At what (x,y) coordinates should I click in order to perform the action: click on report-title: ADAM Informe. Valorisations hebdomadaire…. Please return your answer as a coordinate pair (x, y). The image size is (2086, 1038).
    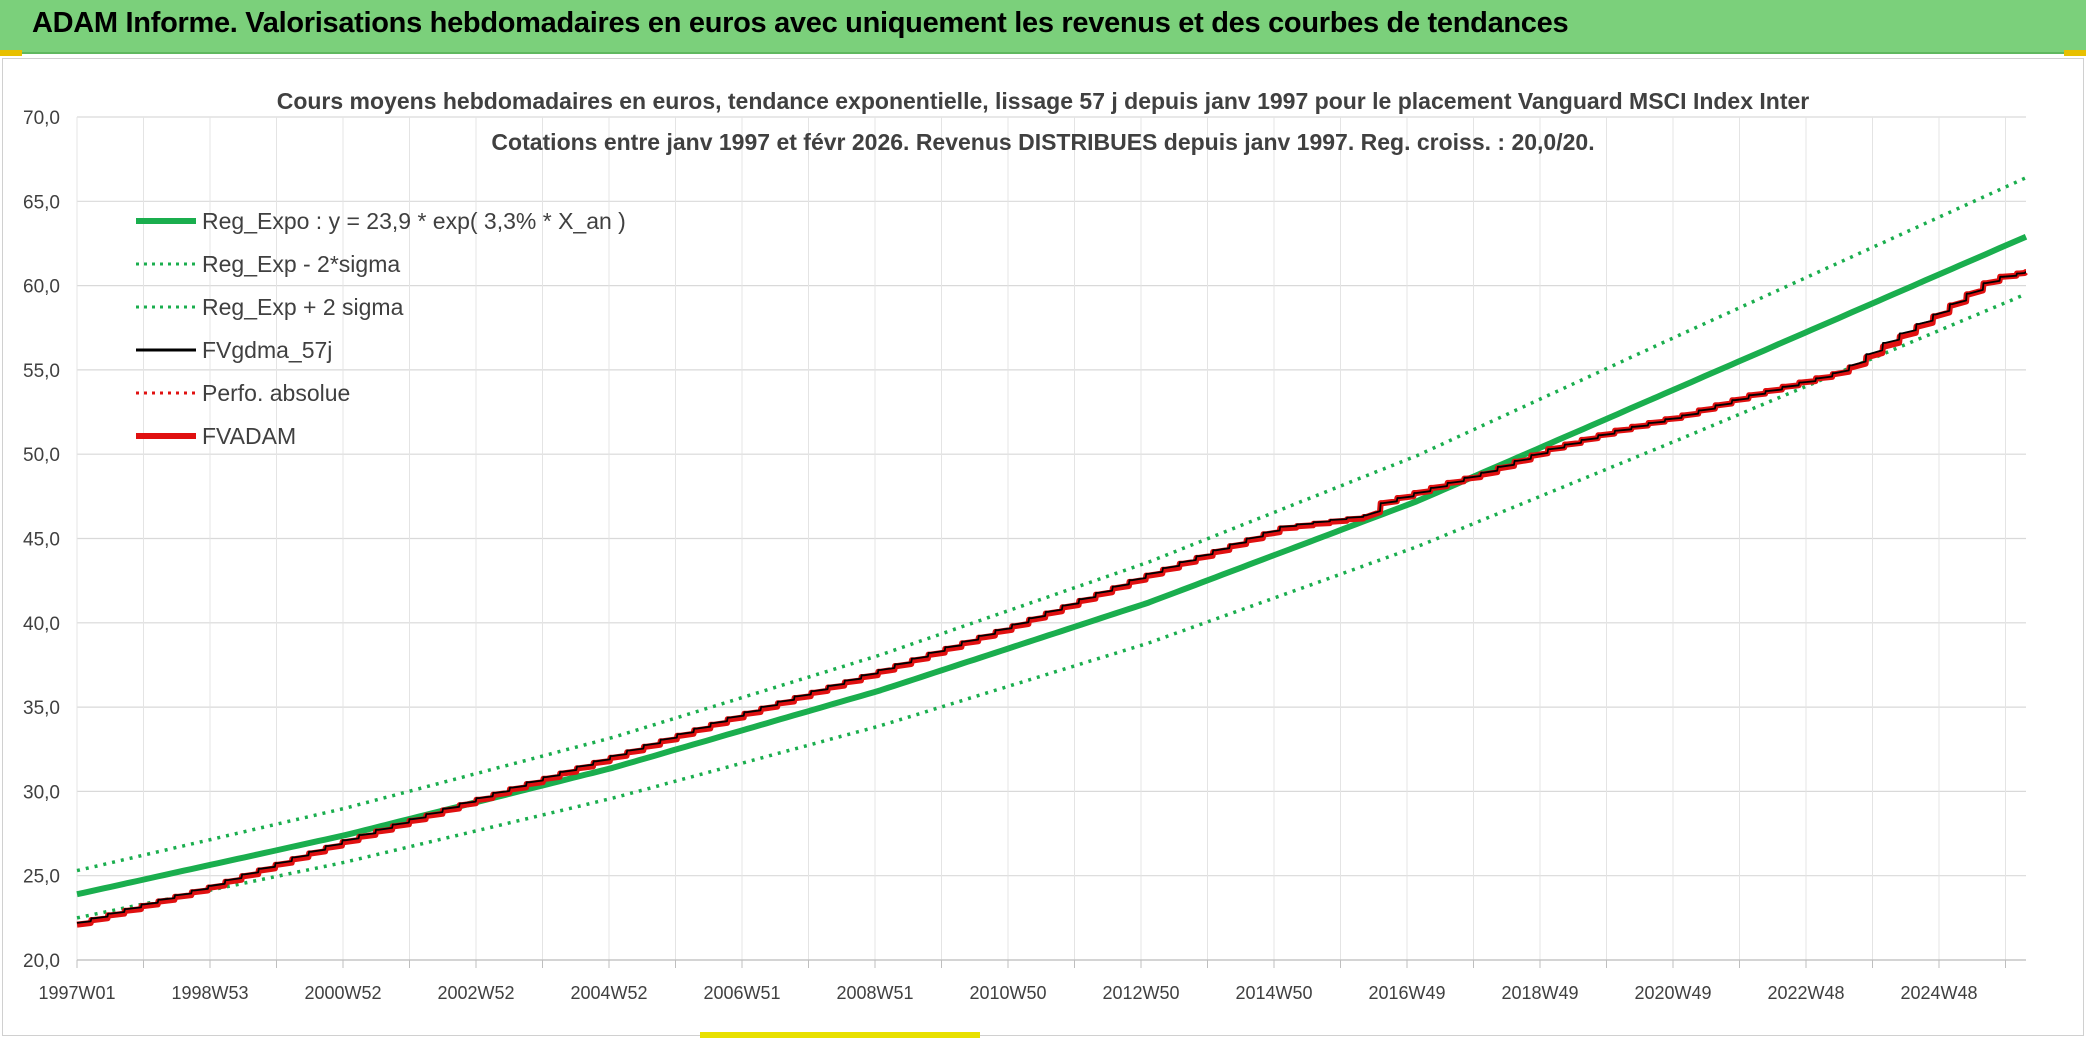
    Looking at the image, I should click on (800, 23).